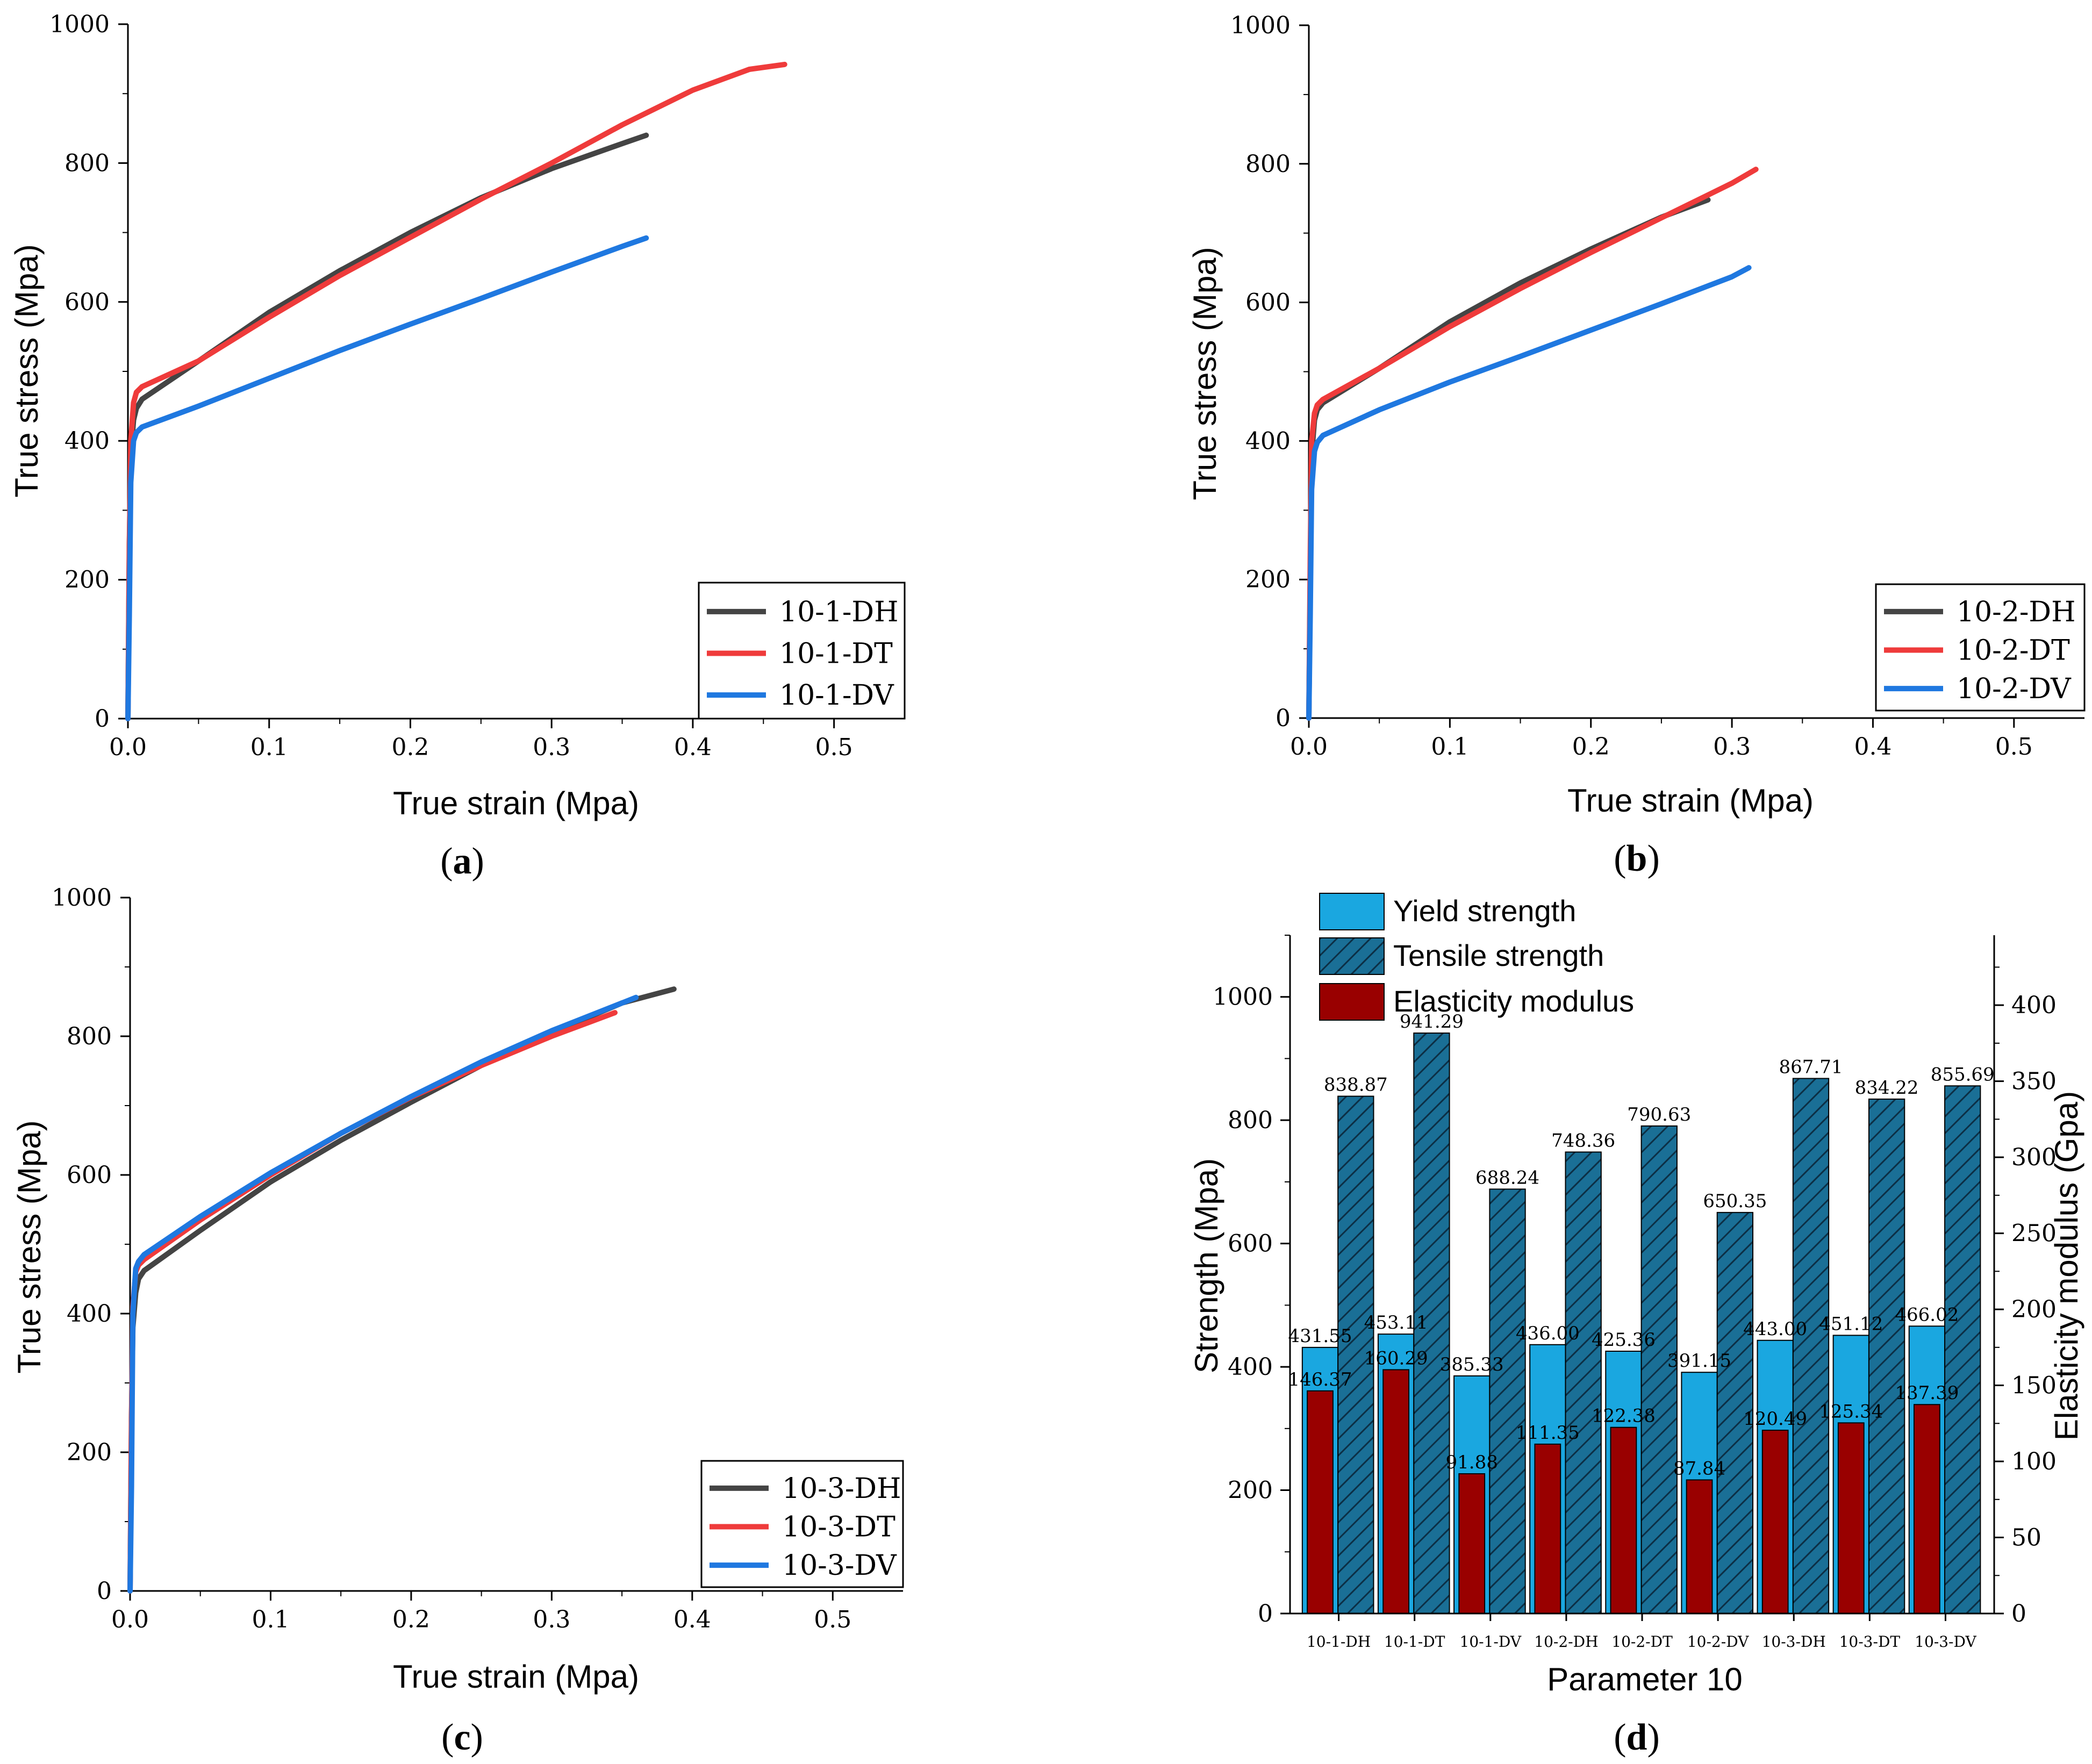 The width and height of the screenshot is (2092, 1764). Describe the element at coordinates (1637, 858) in the screenshot. I see `panel-b-caption-letter: b` at that location.